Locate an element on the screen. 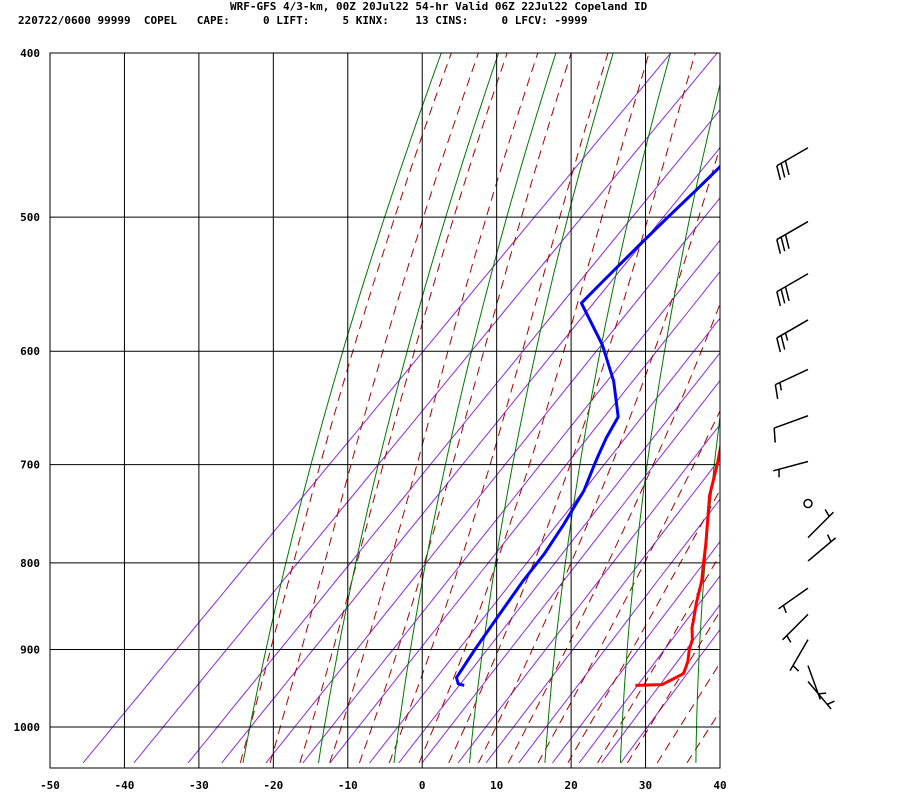  pressure-axis: 400 500 600 700 800 900 1000 is located at coordinates (27, 390).